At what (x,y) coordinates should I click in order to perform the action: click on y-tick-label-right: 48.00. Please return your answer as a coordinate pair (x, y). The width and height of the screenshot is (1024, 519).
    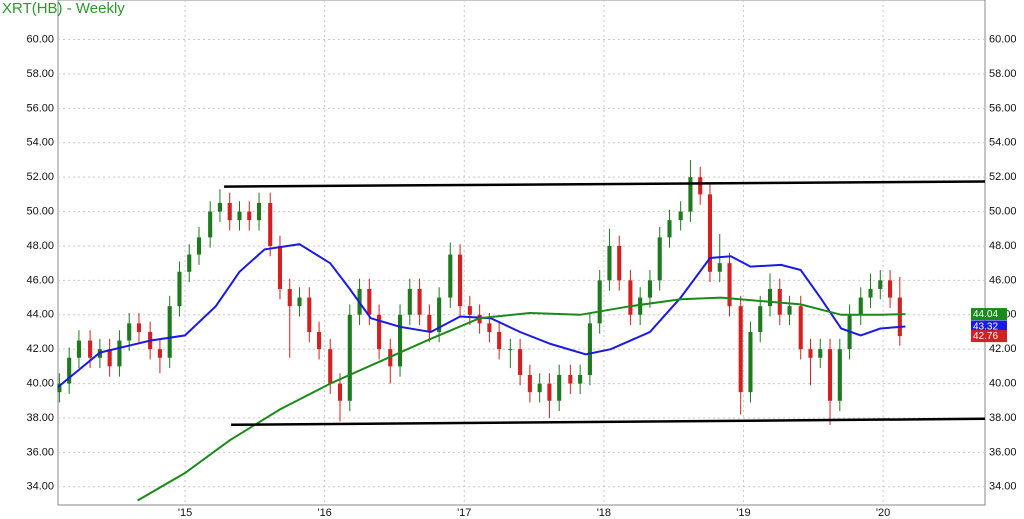
    Looking at the image, I should click on (1003, 246).